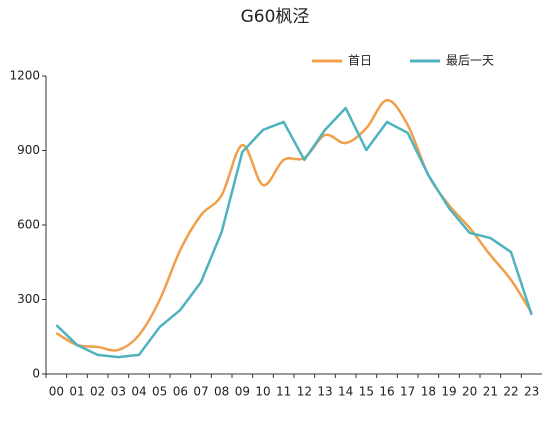  I want to click on x-tick-label: 16, so click(386, 392).